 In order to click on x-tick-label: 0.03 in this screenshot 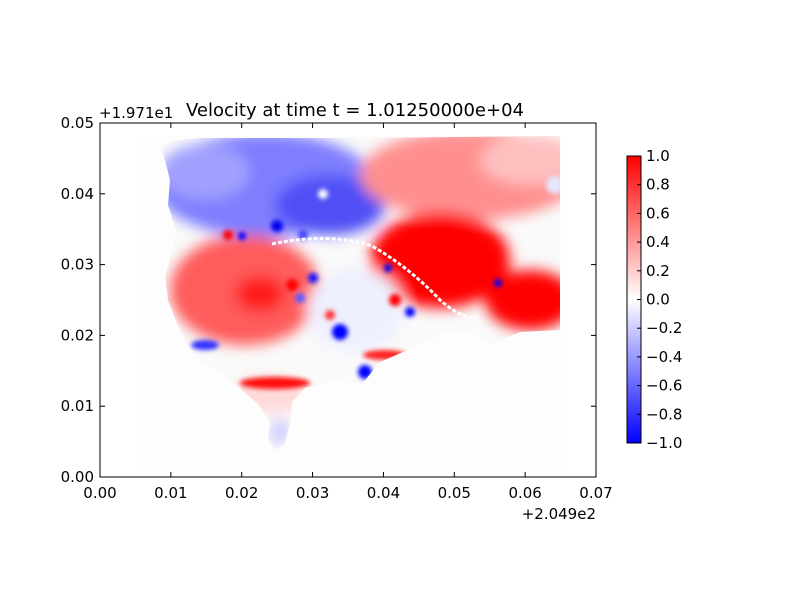, I will do `click(312, 493)`.